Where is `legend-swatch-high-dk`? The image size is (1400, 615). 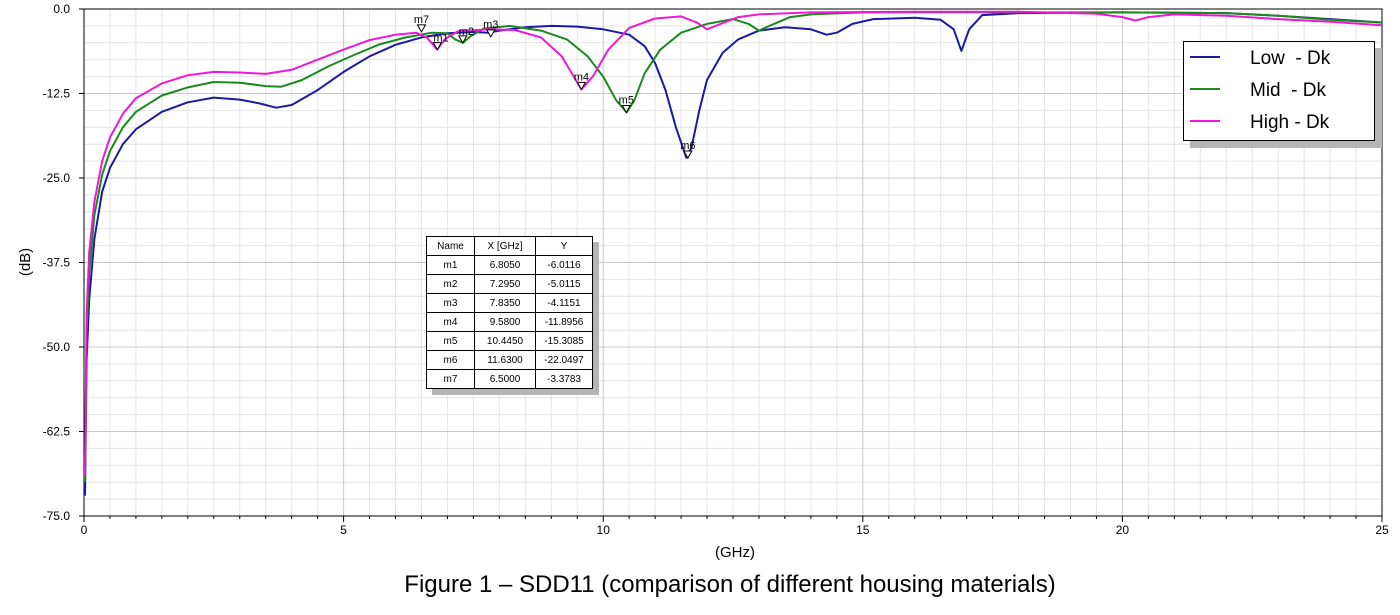
legend-swatch-high-dk is located at coordinates (1205, 121).